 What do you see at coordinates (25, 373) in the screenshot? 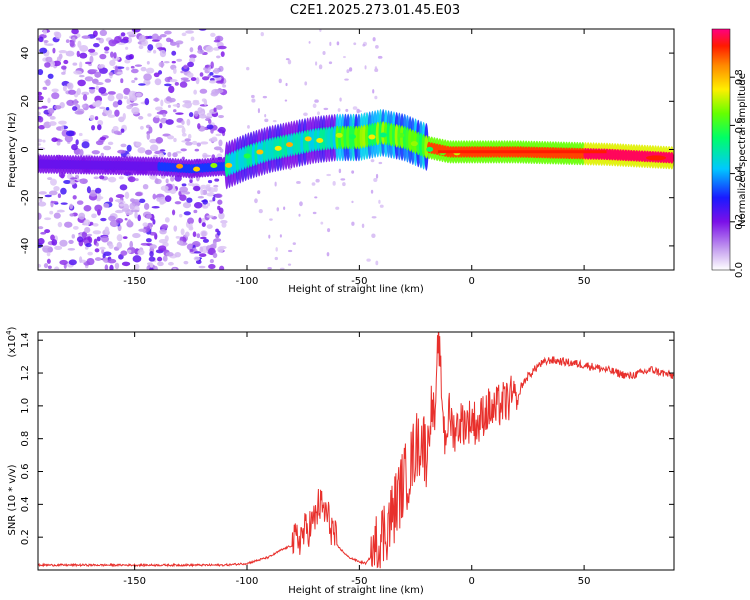
I see `y-tick-label: 1.2` at bounding box center [25, 373].